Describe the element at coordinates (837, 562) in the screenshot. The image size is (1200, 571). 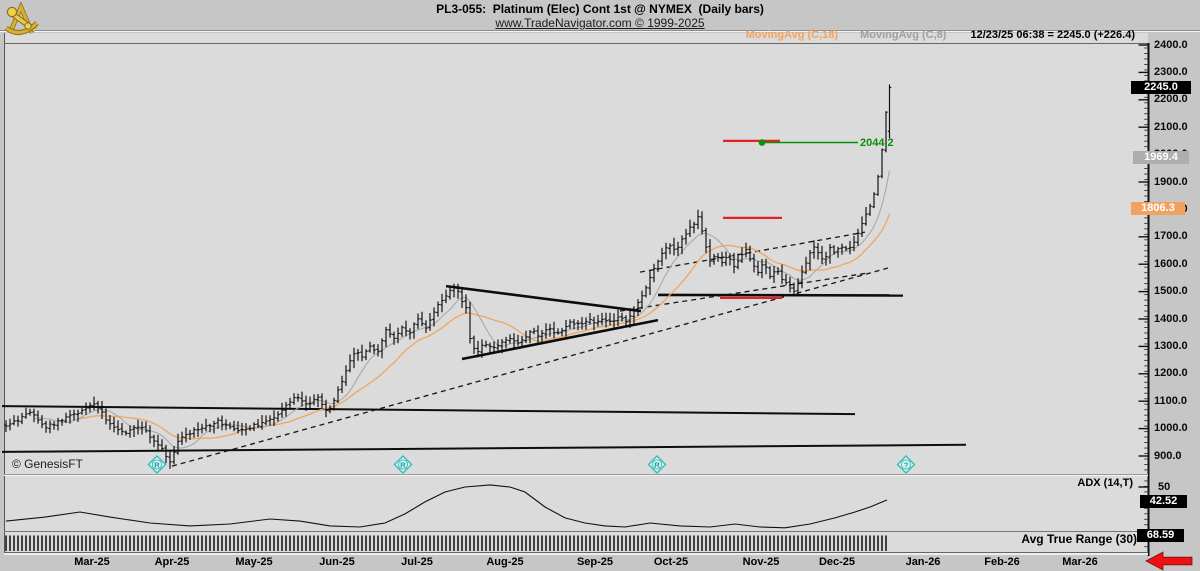
I see `month-label-Dec-25: Dec-25` at that location.